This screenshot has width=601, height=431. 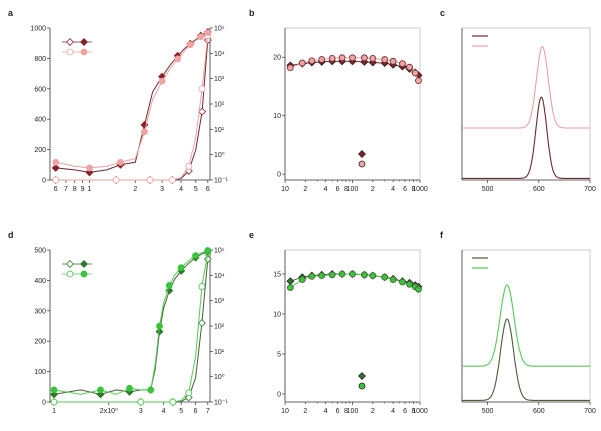 I want to click on y-tick-label: 600, so click(x=40, y=89).